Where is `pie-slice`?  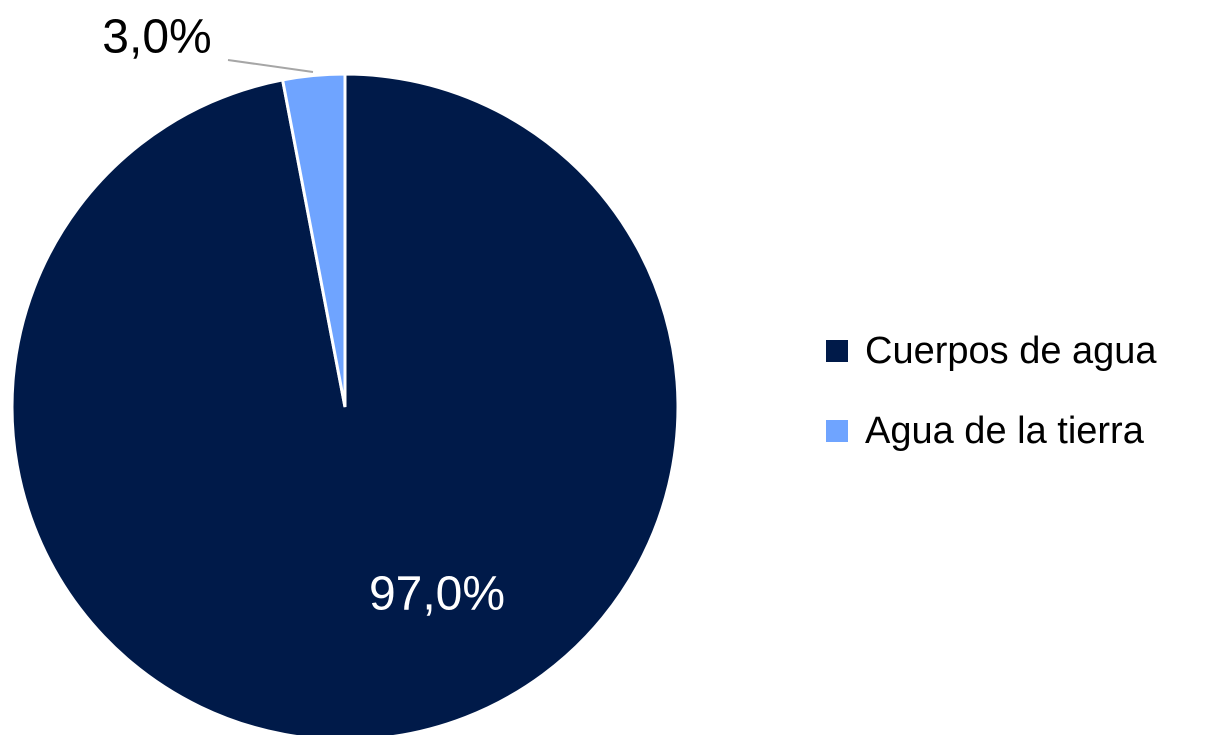 pie-slice is located at coordinates (313, 240).